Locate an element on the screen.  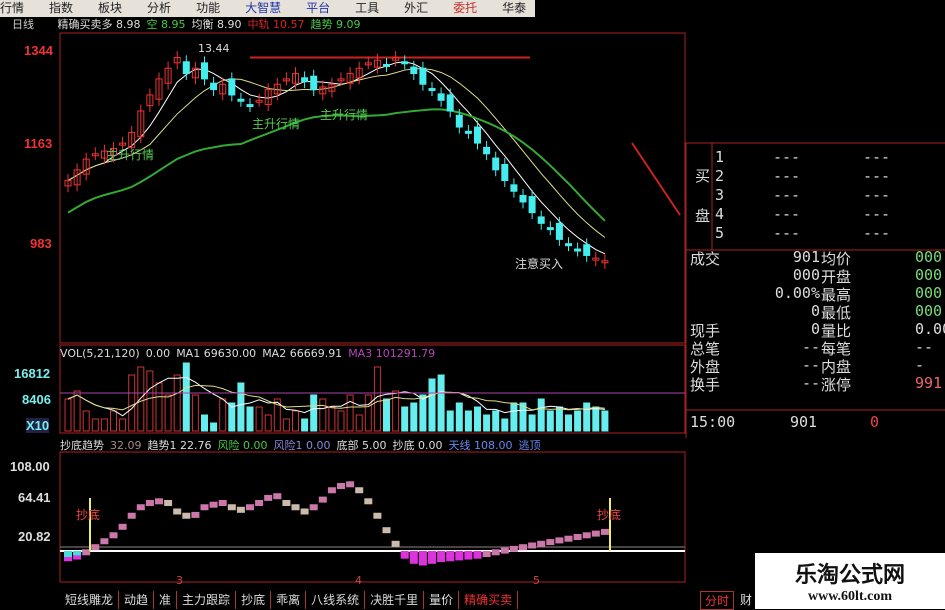
row-right-1: 000 is located at coordinates (929, 275).